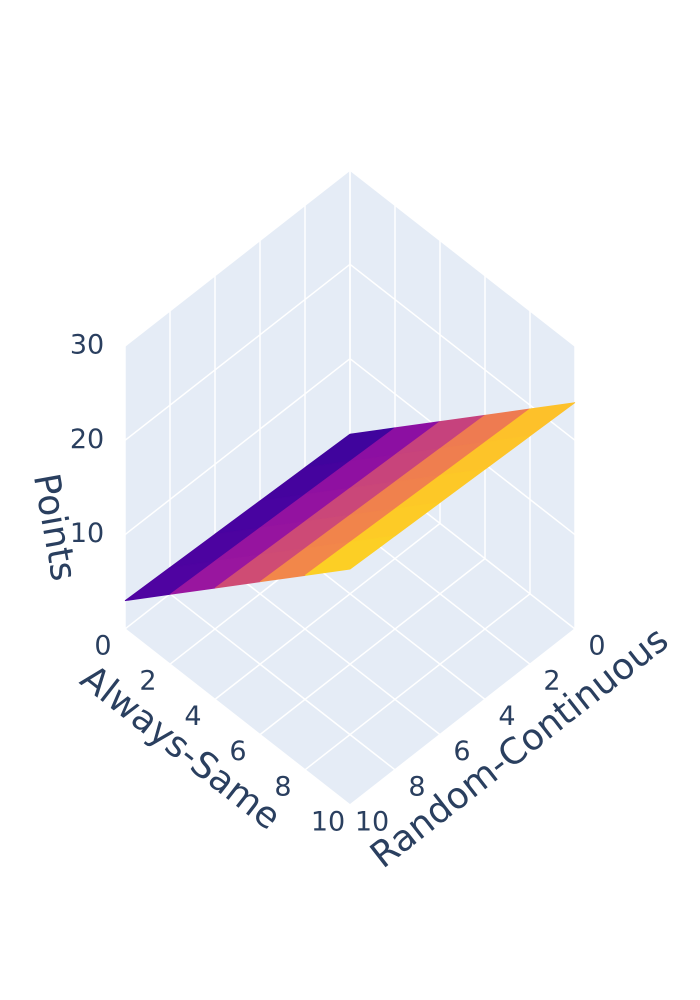 This screenshot has height=1000, width=700. I want to click on x-tick-label: 8, so click(282, 786).